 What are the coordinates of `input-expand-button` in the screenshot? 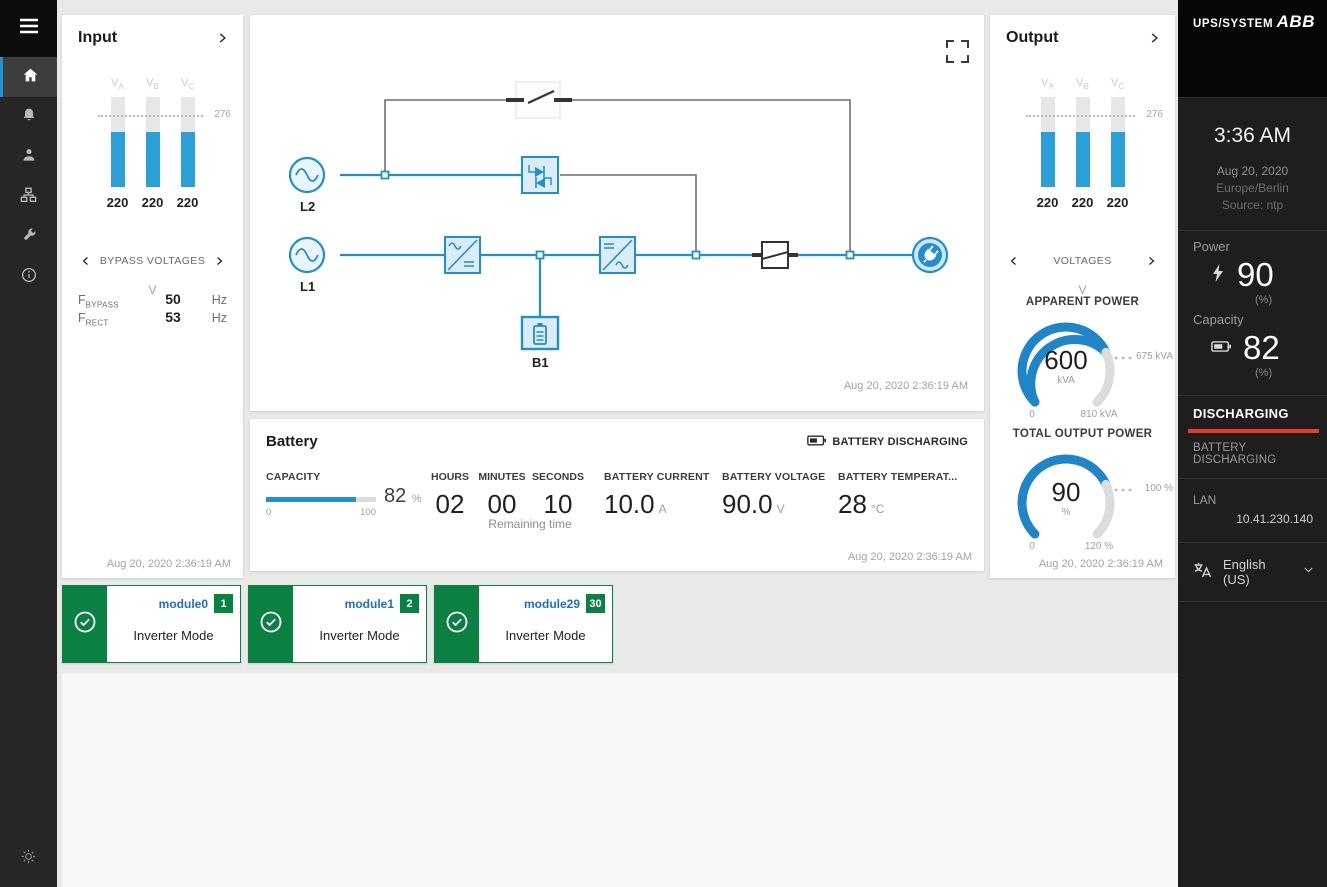 It's located at (222, 38).